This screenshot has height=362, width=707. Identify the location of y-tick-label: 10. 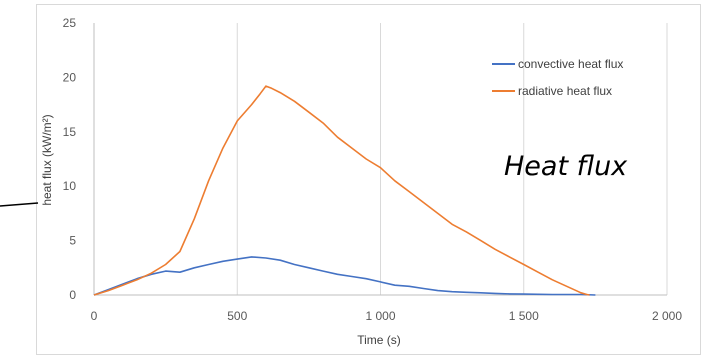
(70, 186).